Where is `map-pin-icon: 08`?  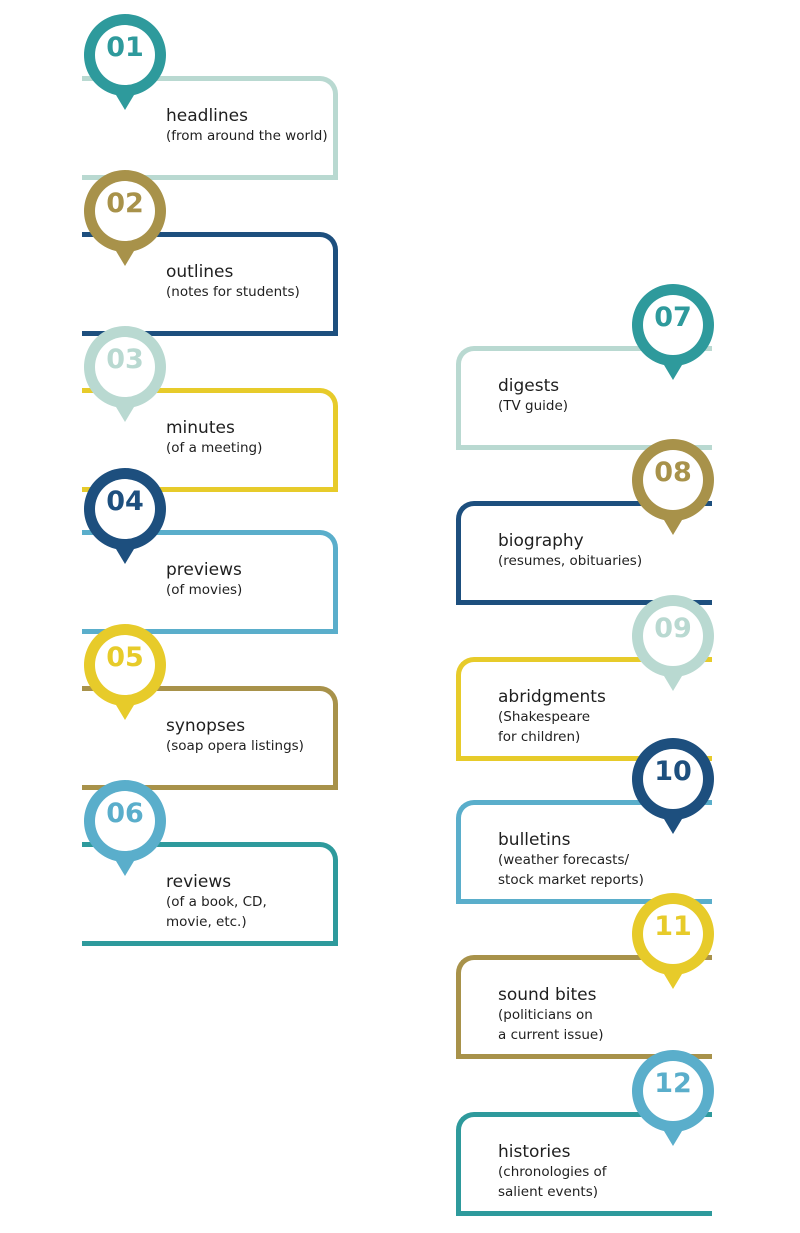
map-pin-icon: 08 is located at coordinates (673, 487).